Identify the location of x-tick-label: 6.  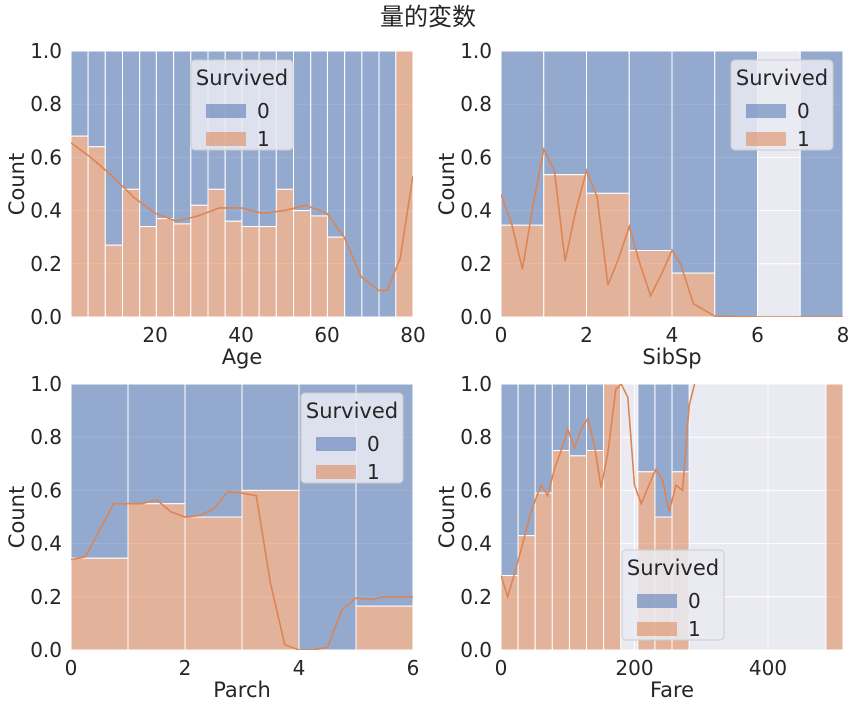
(413, 668).